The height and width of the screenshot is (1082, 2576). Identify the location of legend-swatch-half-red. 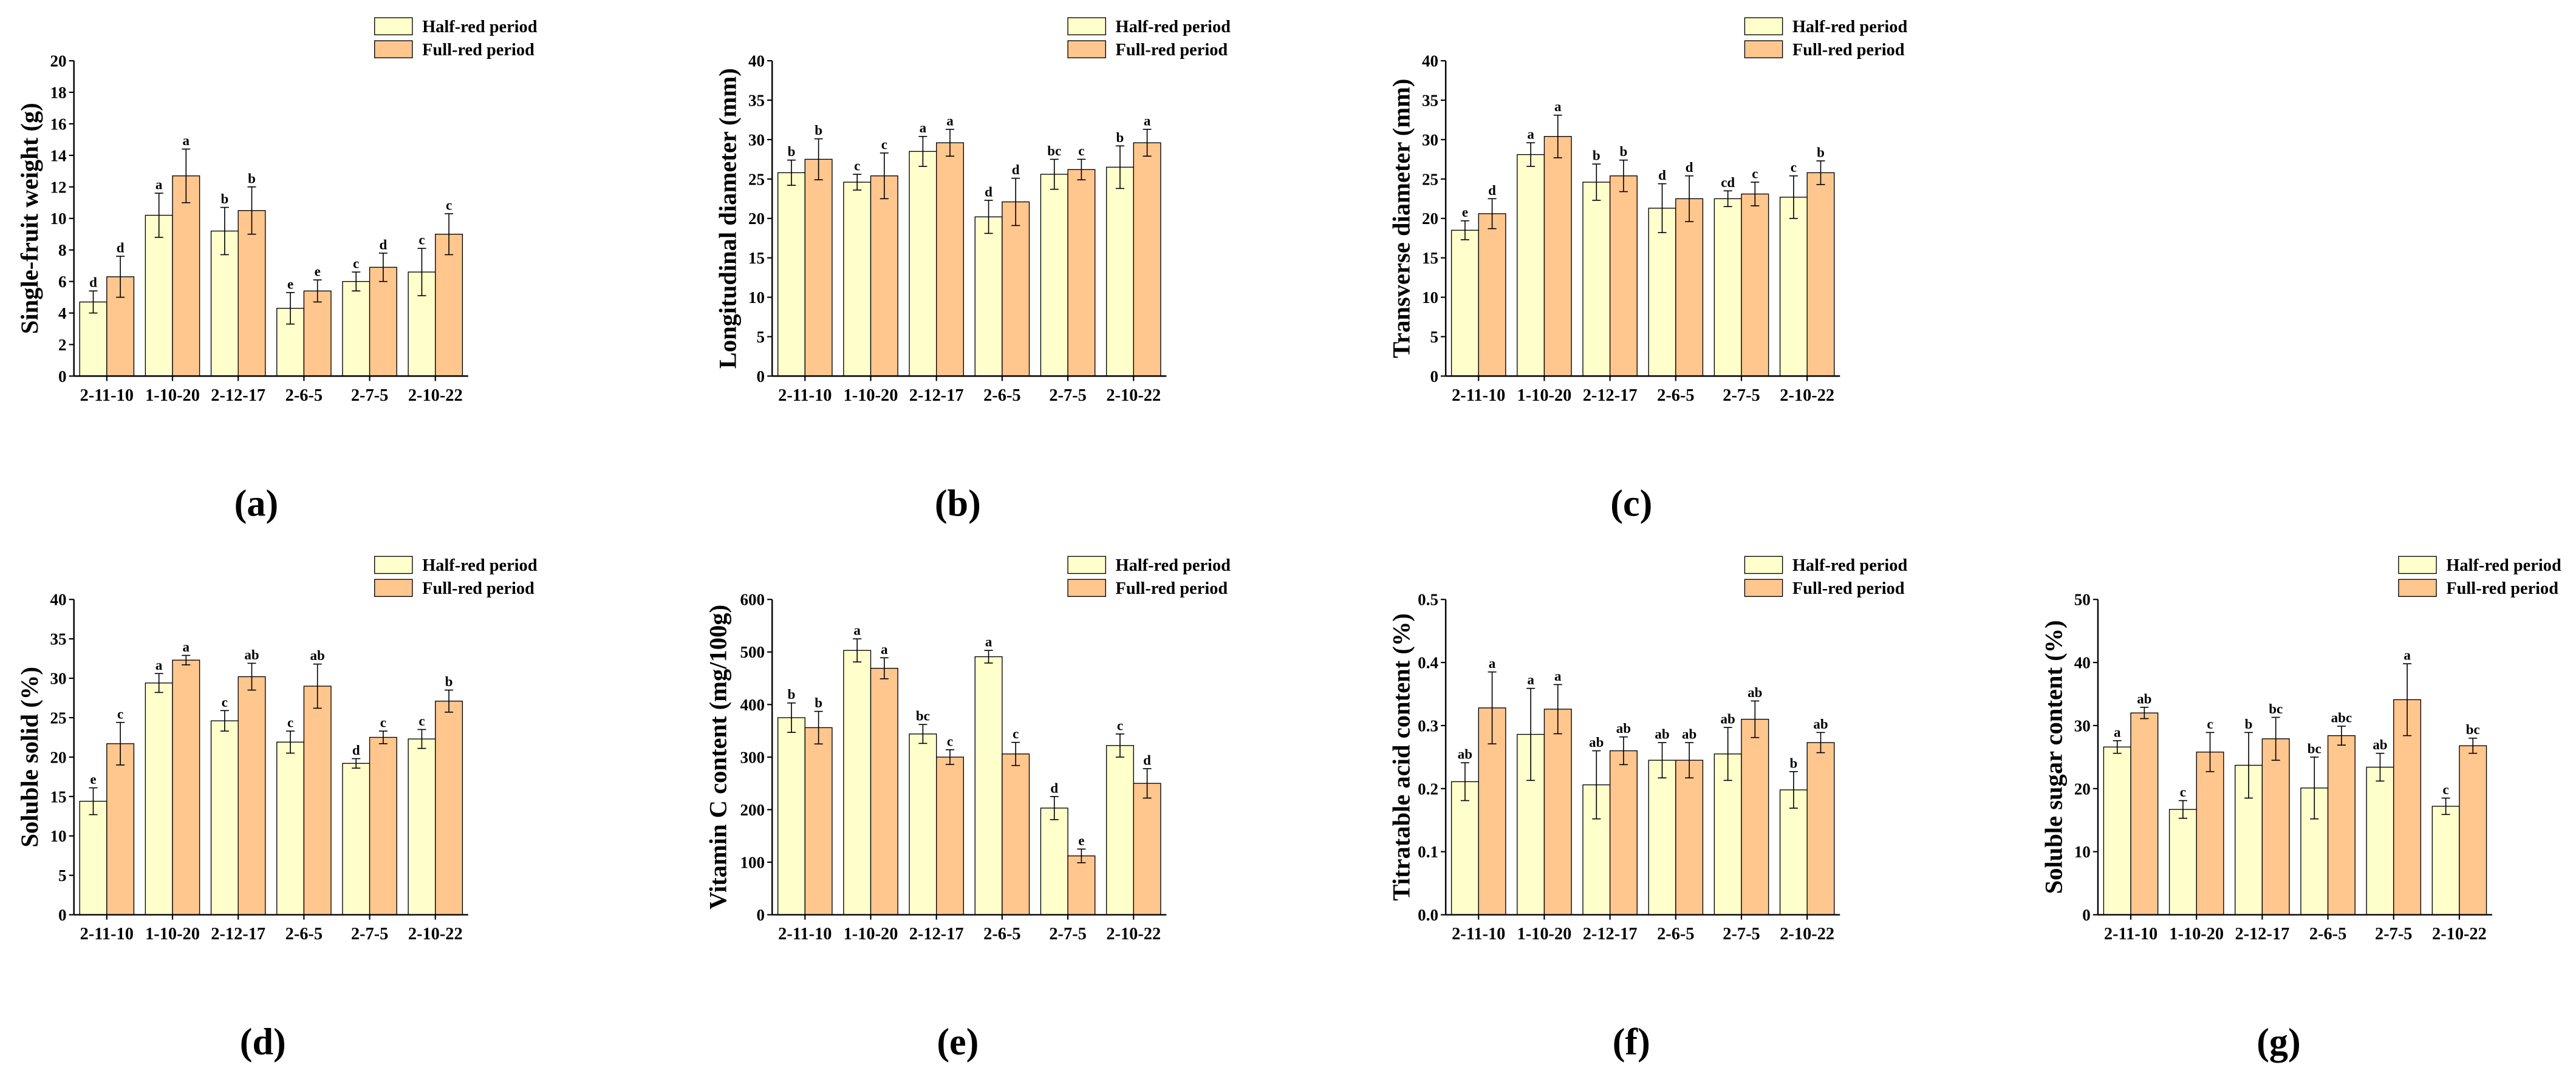
(393, 26).